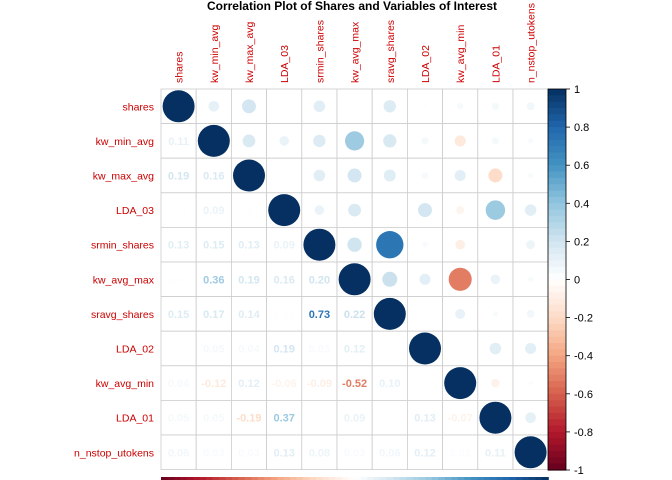  I want to click on row-label: sravg_shares, so click(122, 315).